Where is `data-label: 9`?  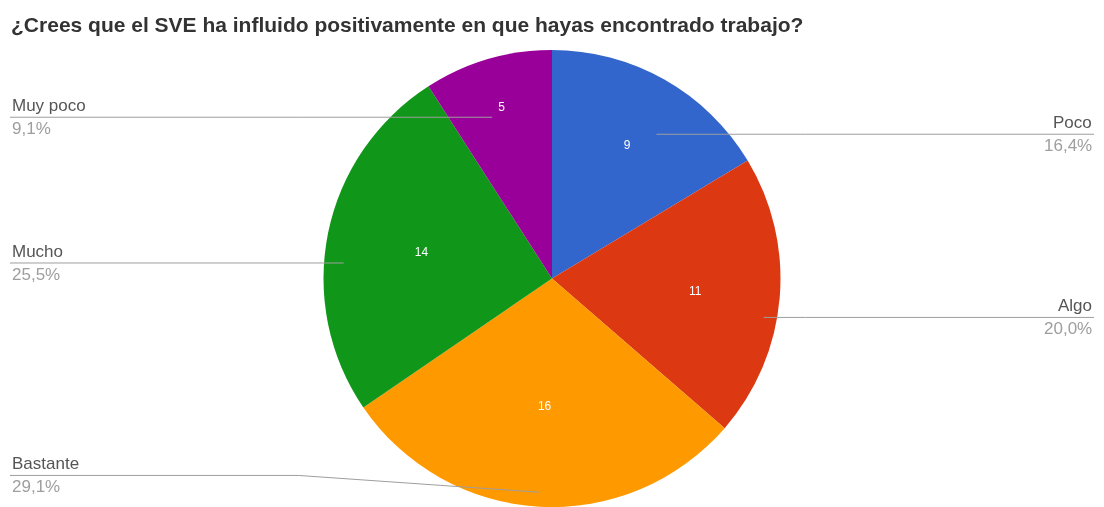
data-label: 9 is located at coordinates (627, 145).